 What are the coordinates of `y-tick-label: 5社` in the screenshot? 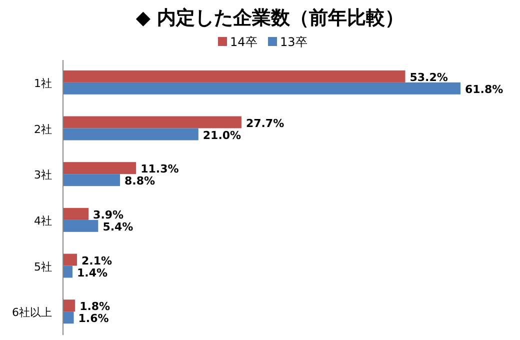 It's located at (43, 267).